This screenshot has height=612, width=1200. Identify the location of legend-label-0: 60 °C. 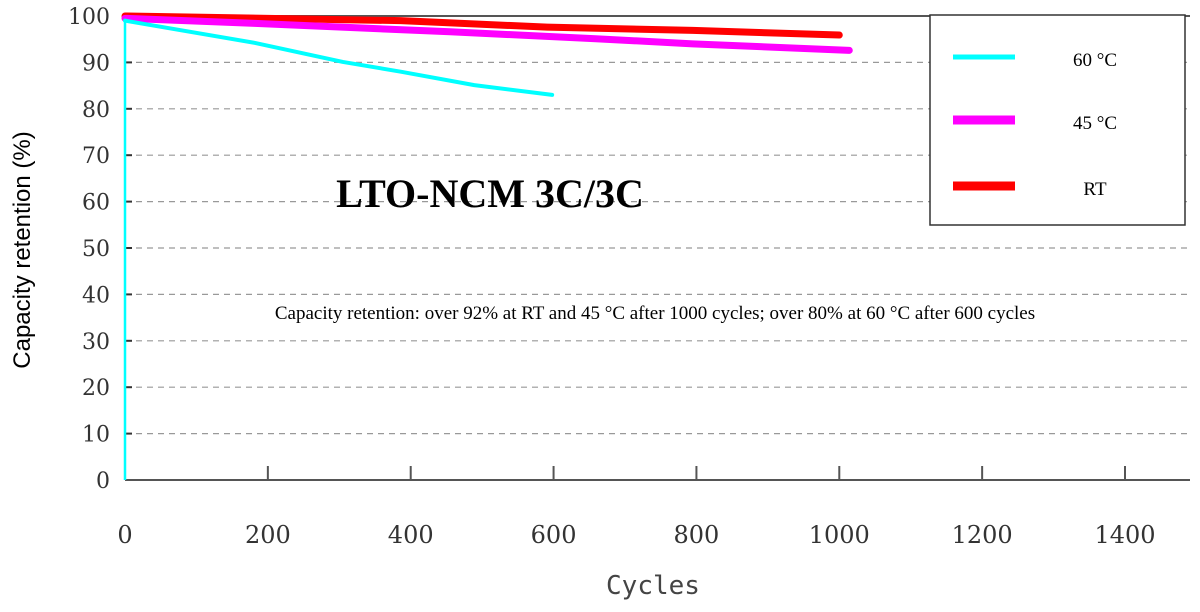
(1095, 60).